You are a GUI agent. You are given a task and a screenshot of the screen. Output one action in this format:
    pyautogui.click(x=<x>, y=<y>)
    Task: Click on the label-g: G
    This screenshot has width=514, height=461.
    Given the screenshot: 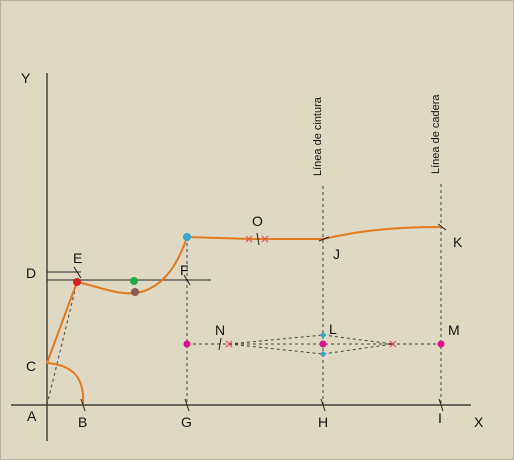 What is the action you would take?
    pyautogui.click(x=186, y=422)
    